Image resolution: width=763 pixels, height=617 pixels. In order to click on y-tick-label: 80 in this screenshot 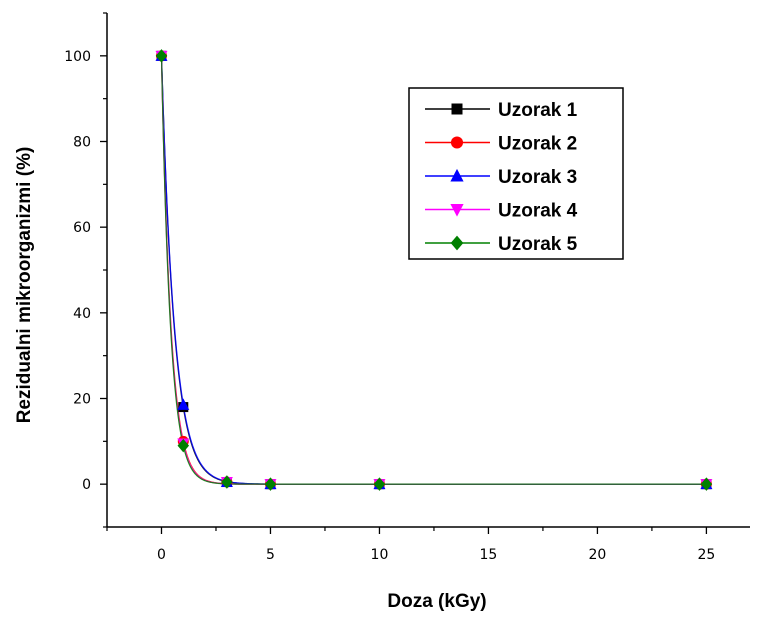, I will do `click(82, 143)`.